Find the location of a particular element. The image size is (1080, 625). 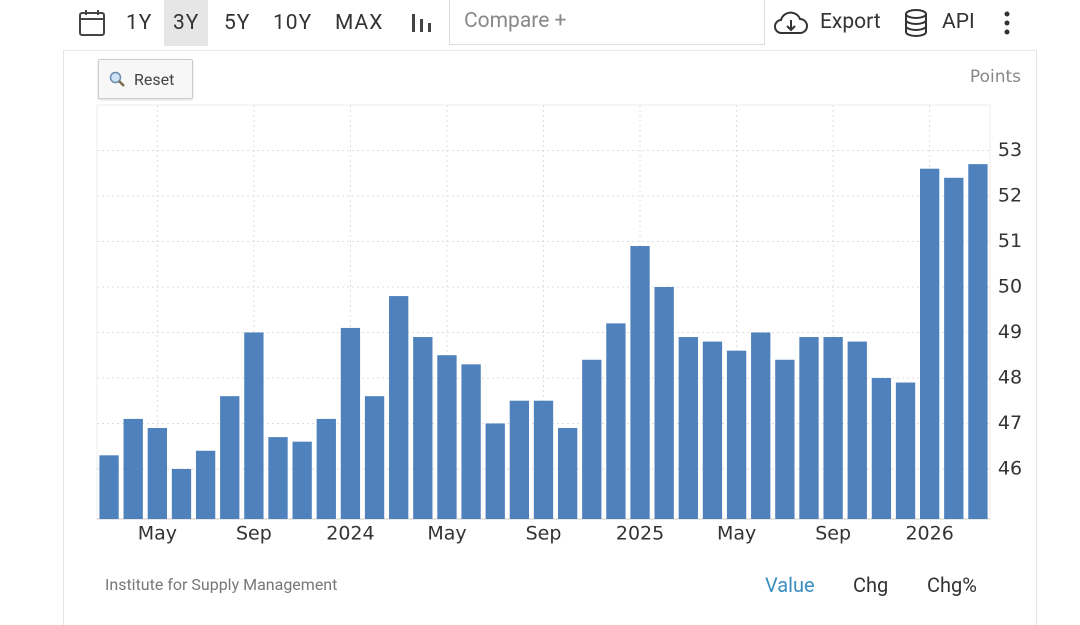

y-tick-label: 47 is located at coordinates (1010, 423).